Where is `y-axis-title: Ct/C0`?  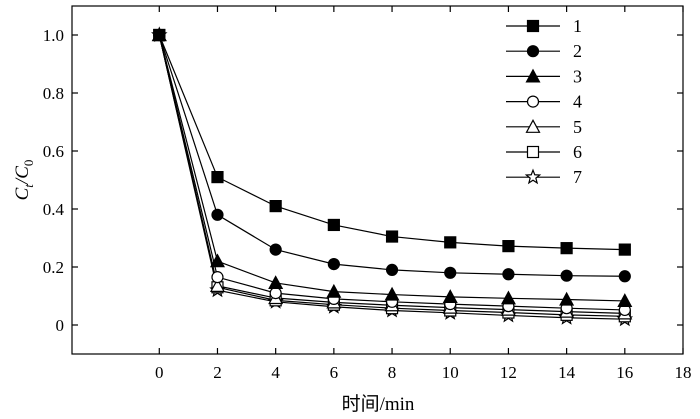 y-axis-title: Ct/C0 is located at coordinates (24, 180).